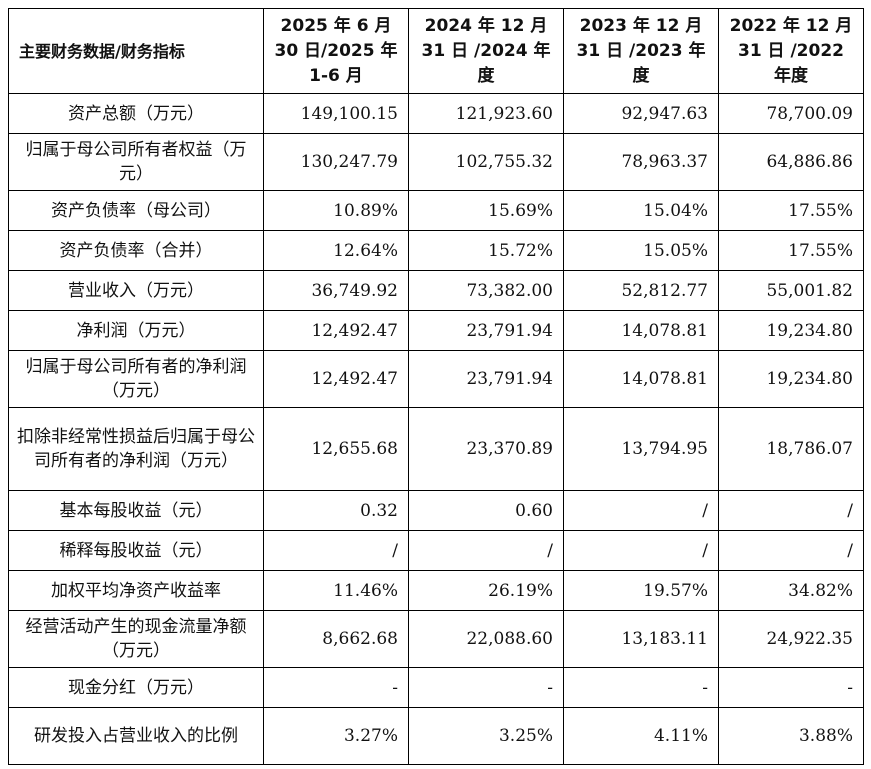 The width and height of the screenshot is (871, 769). I want to click on row-value: 55,001.82, so click(791, 290).